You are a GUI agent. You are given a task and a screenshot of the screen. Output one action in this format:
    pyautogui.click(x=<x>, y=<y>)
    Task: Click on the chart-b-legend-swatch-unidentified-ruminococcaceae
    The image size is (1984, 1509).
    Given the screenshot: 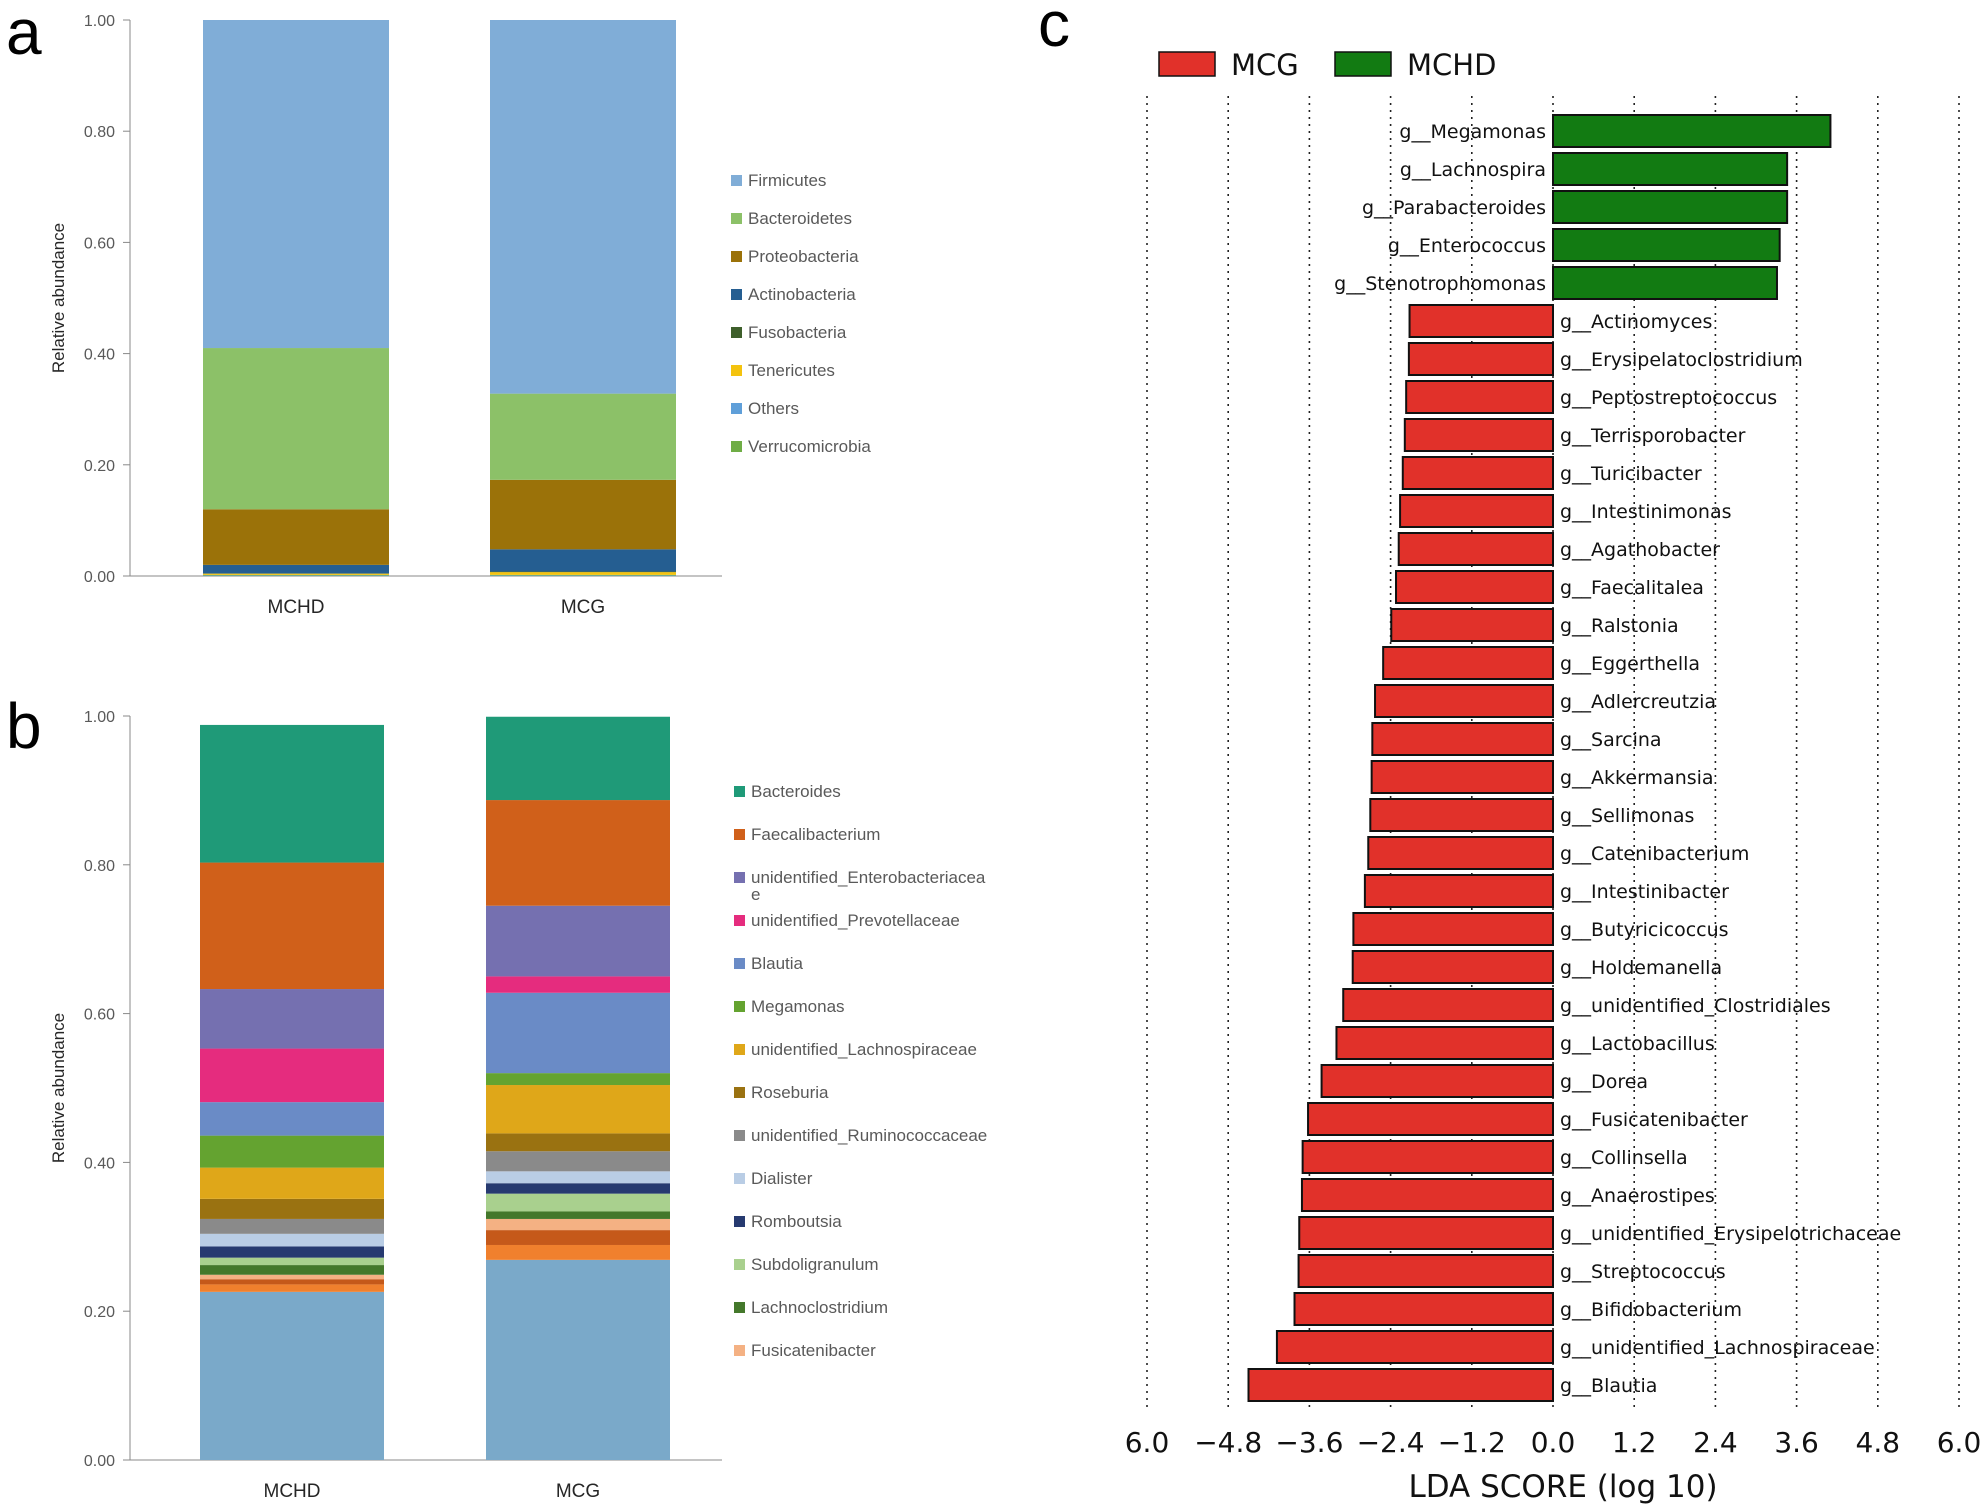 What is the action you would take?
    pyautogui.click(x=739, y=1135)
    